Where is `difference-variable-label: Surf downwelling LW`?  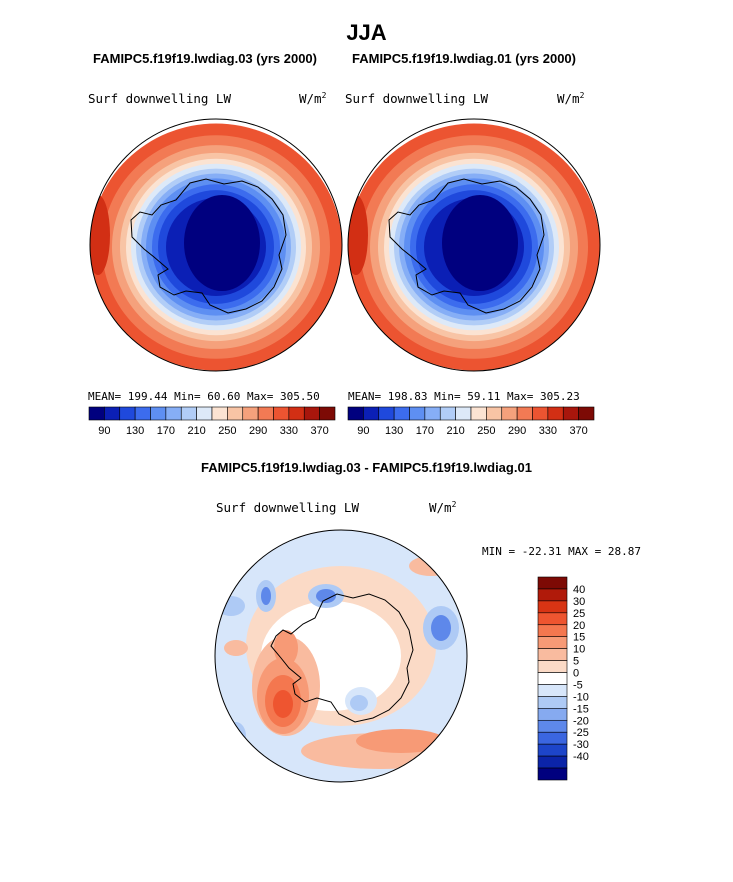
difference-variable-label: Surf downwelling LW is located at coordinates (287, 507).